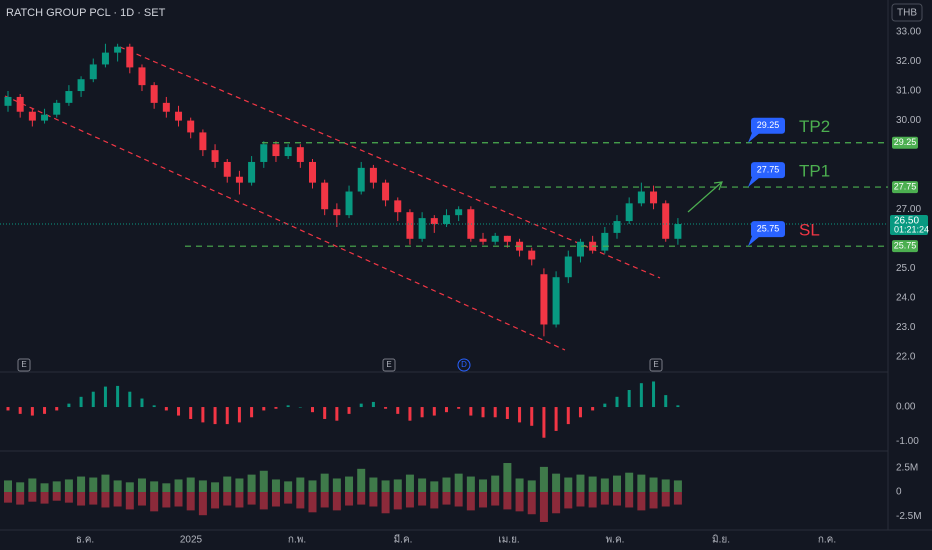  I want to click on trend-arrow, so click(705, 197).